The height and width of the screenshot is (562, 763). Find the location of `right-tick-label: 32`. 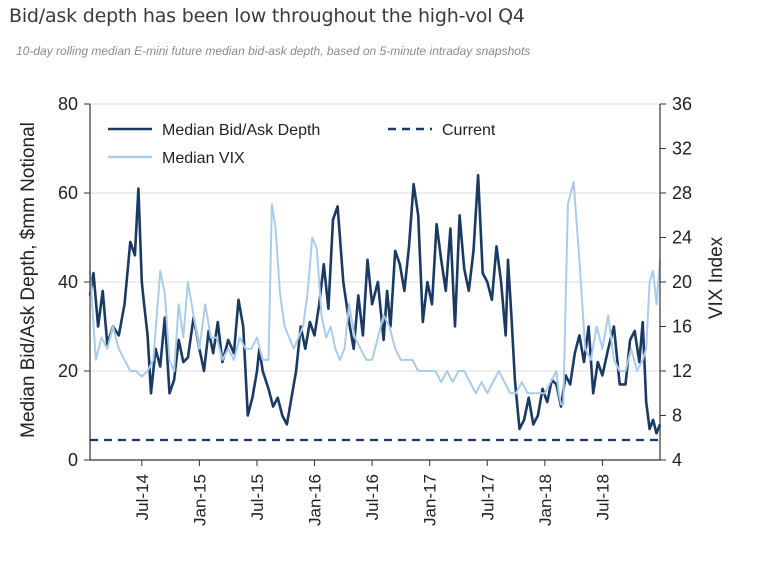

right-tick-label: 32 is located at coordinates (682, 149).